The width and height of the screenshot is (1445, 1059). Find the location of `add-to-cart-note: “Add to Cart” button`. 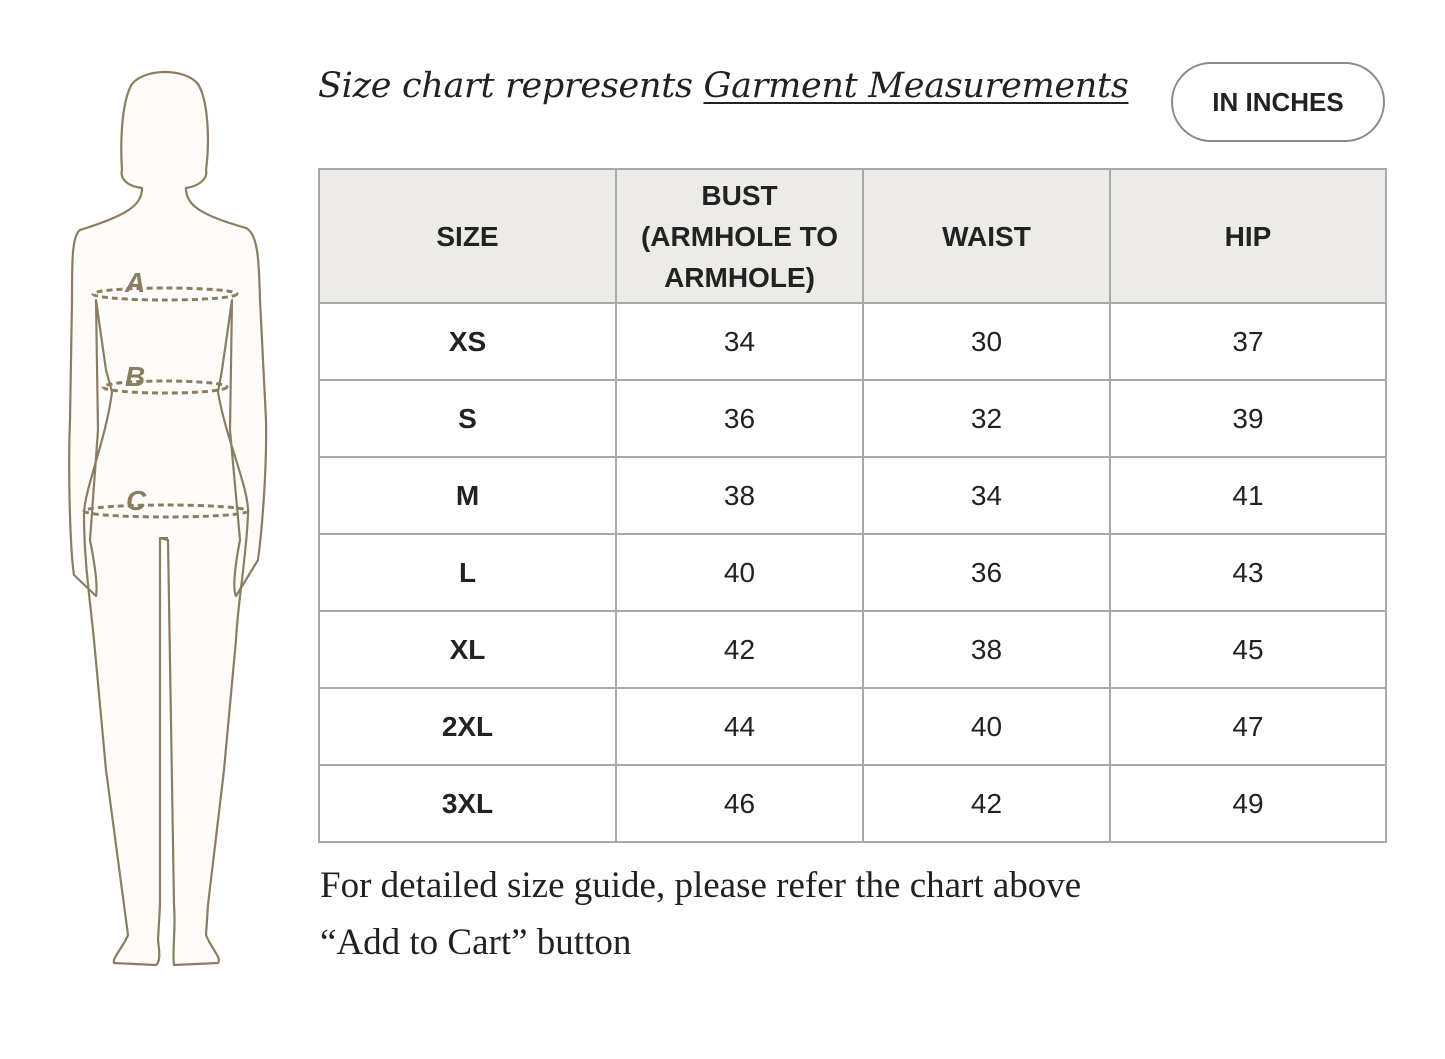

add-to-cart-note: “Add to Cart” button is located at coordinates (476, 942).